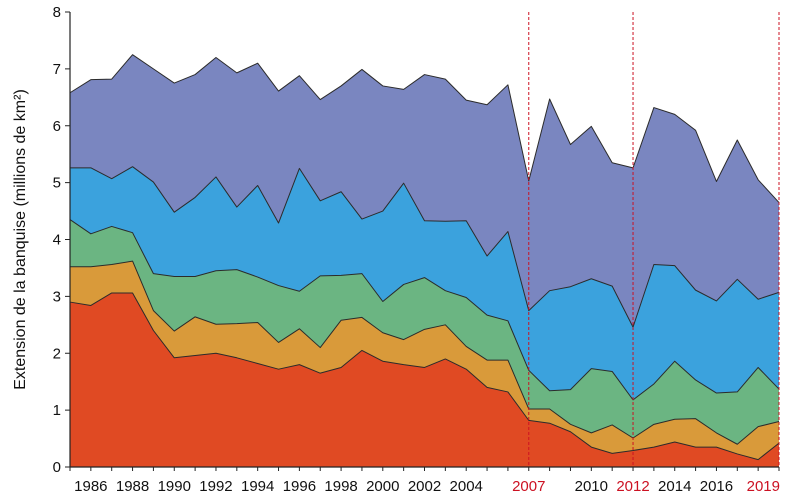 Image resolution: width=800 pixels, height=499 pixels. Describe the element at coordinates (61, 240) in the screenshot. I see `y-axis-ticks: 0 1 2 3 4 5 6 7 8` at that location.